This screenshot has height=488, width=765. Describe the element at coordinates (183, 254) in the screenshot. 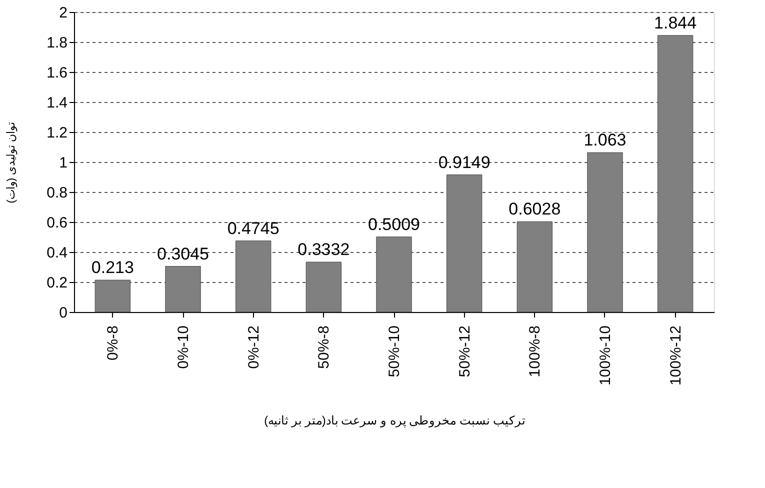

I see `data-label: 0.3045` at that location.